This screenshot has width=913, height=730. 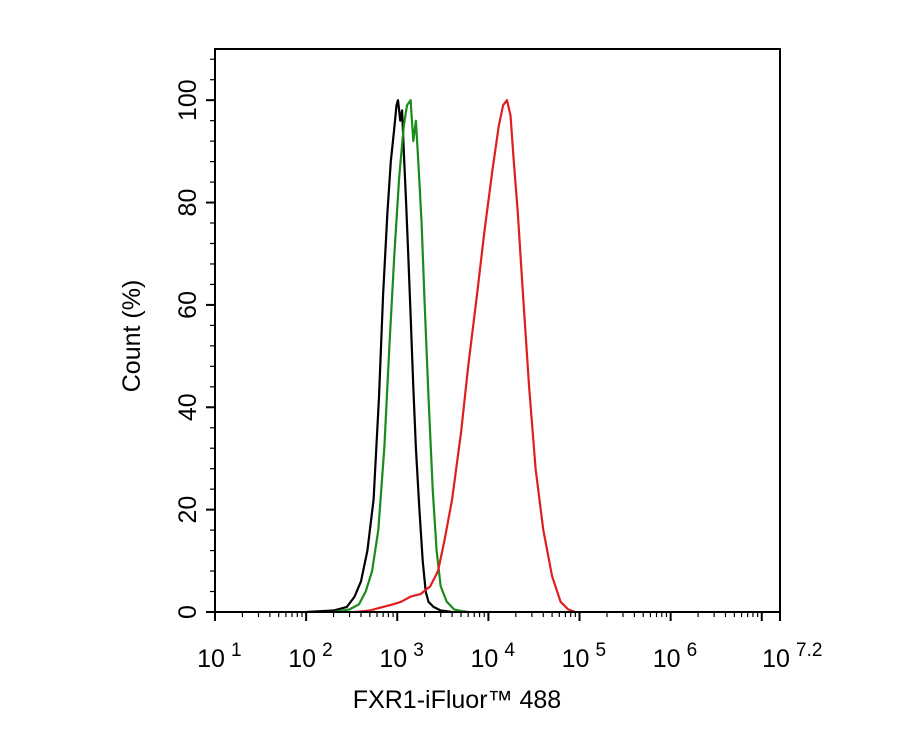 I want to click on y-tick-label: 100, so click(x=188, y=100).